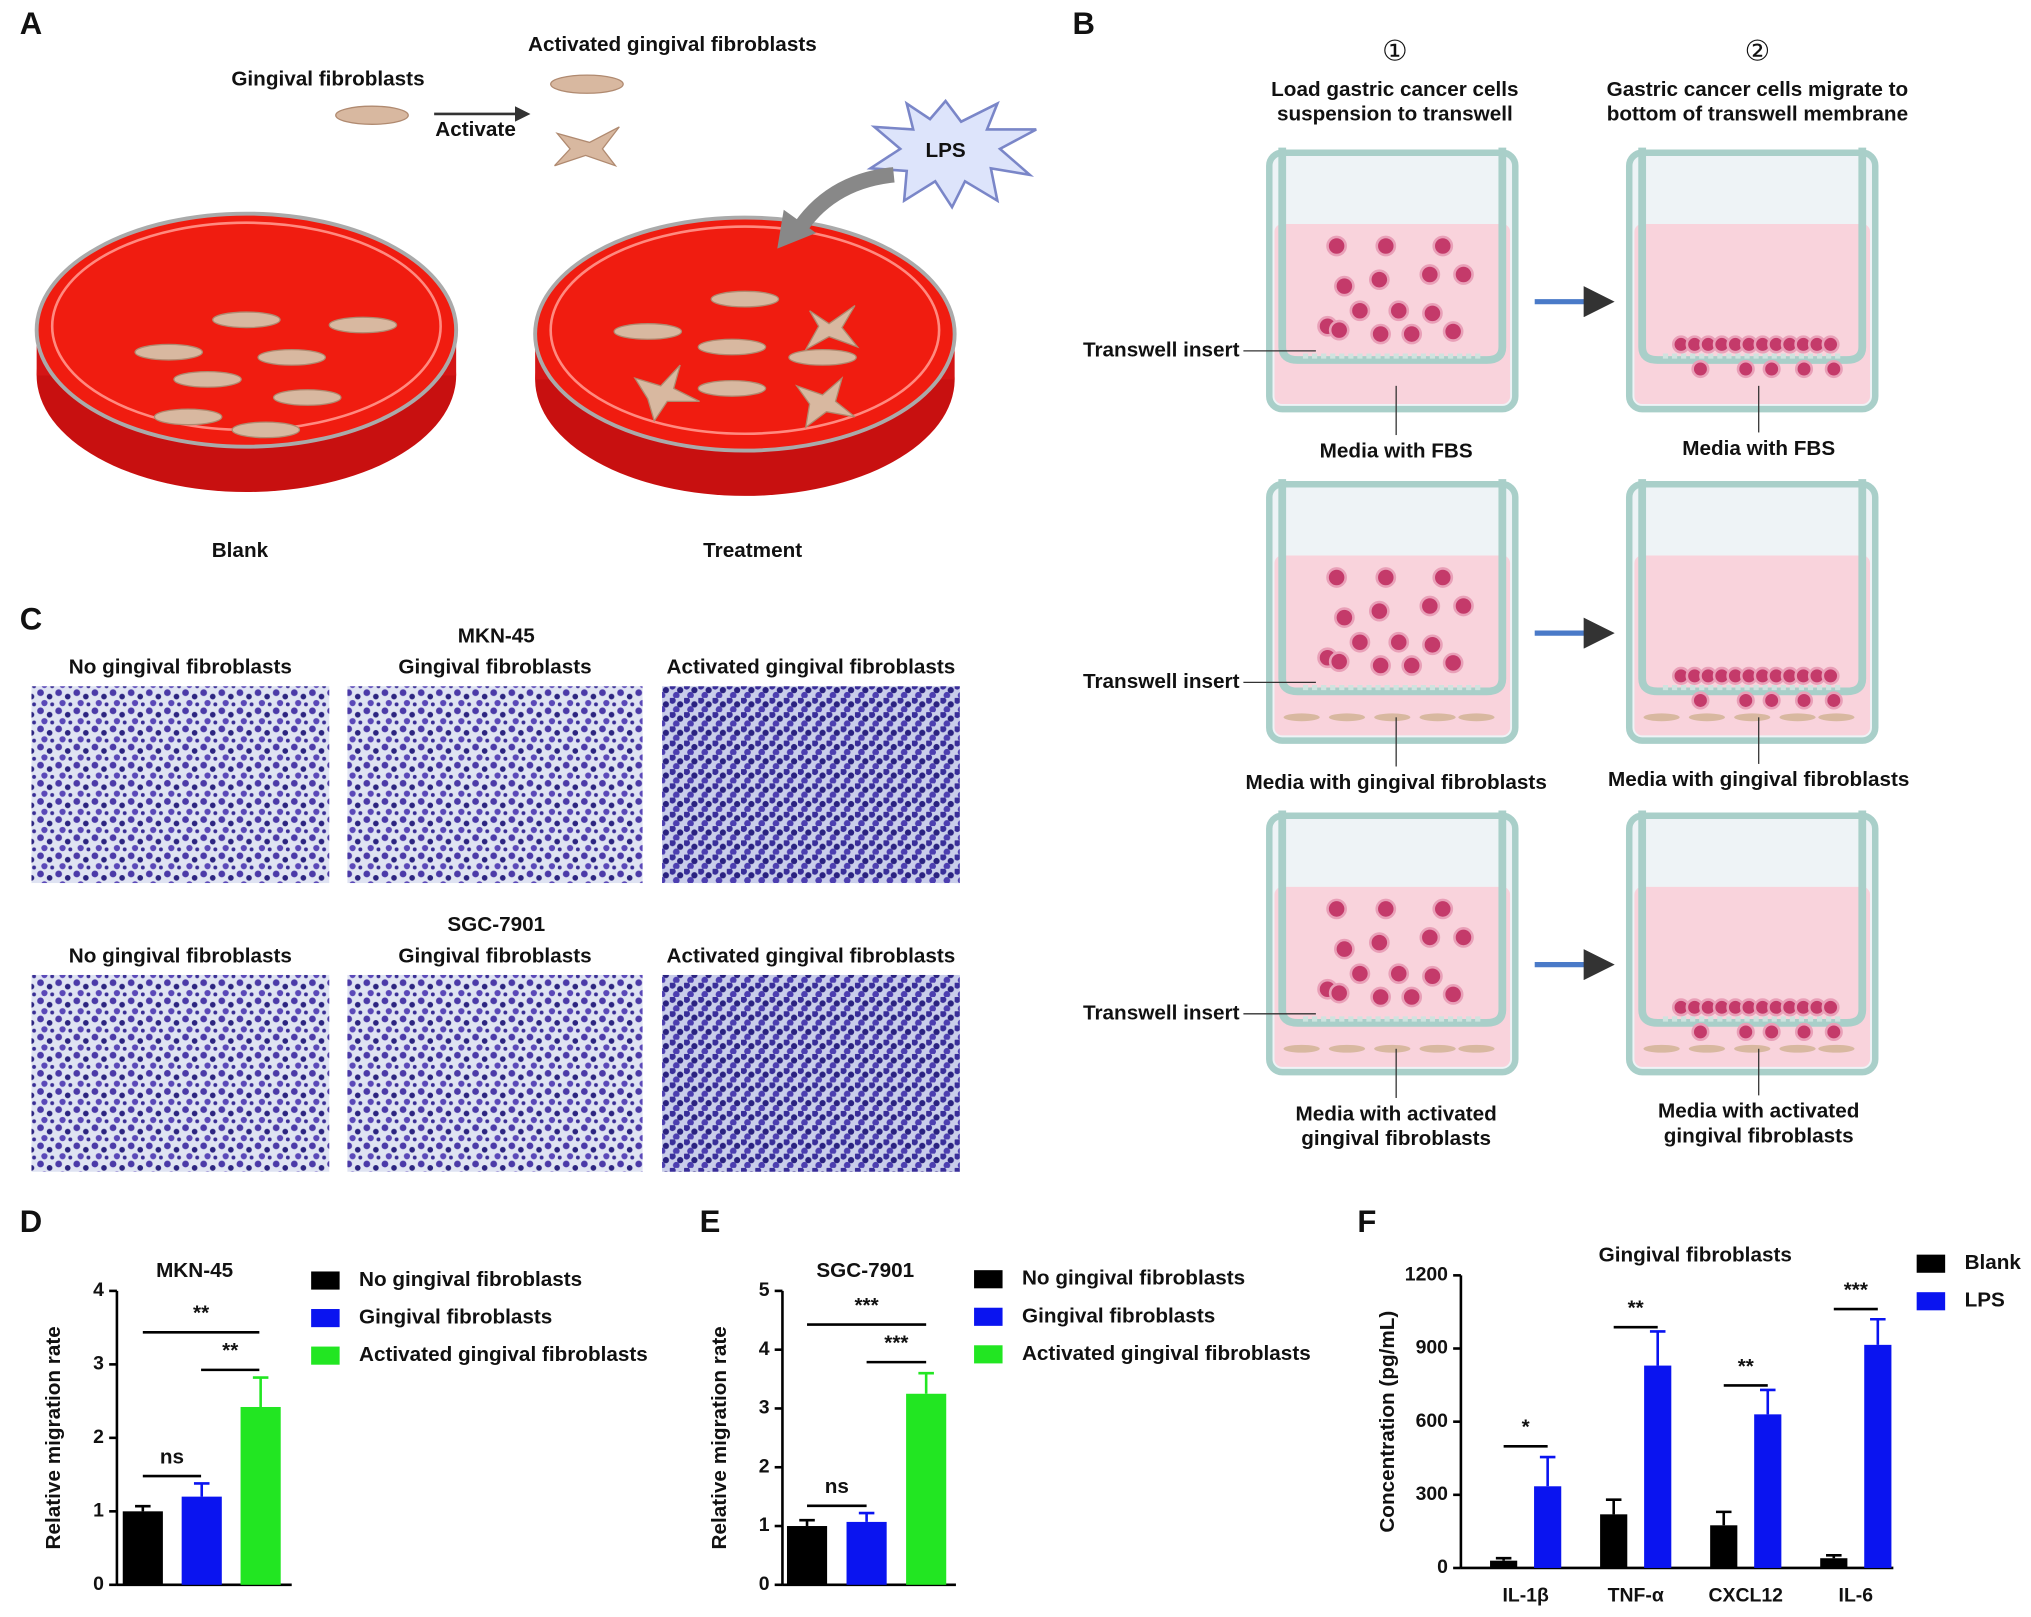 The width and height of the screenshot is (2031, 1617). I want to click on x-tick-label: IL-6, so click(1856, 1596).